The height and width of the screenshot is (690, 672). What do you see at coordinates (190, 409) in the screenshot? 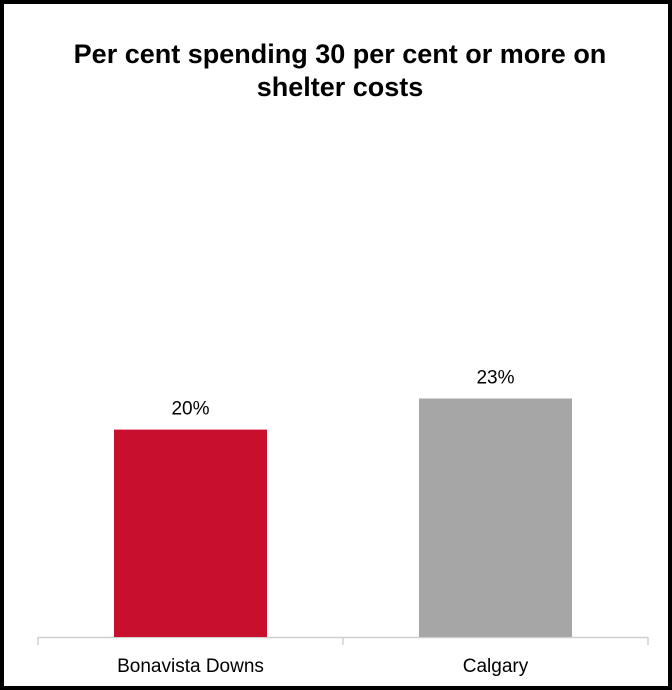
I see `data-label-1: 20%` at bounding box center [190, 409].